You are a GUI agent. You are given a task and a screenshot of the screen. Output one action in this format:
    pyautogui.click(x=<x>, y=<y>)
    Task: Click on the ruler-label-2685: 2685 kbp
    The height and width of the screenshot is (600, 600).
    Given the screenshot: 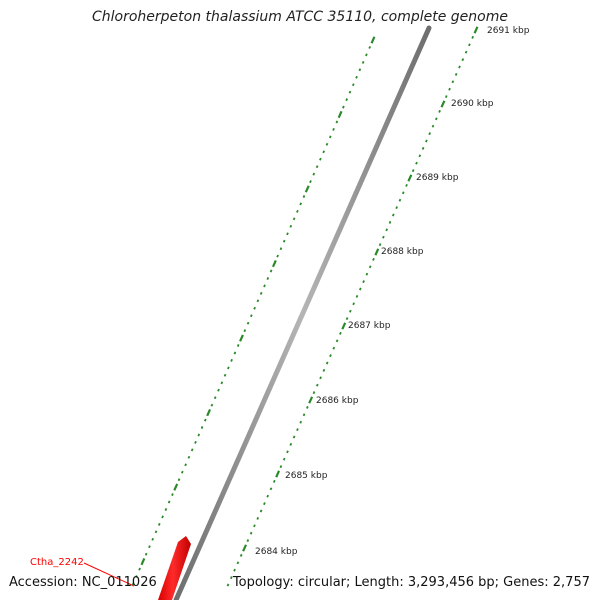 What is the action you would take?
    pyautogui.click(x=306, y=476)
    